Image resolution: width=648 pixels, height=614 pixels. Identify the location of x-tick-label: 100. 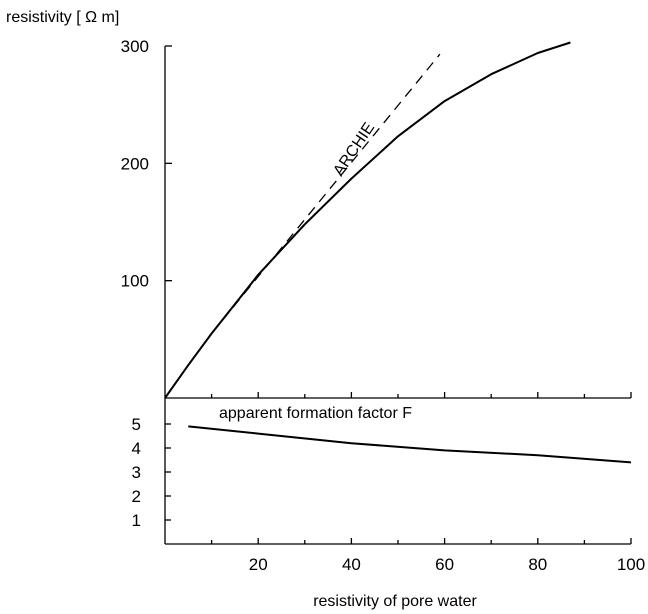
(631, 564).